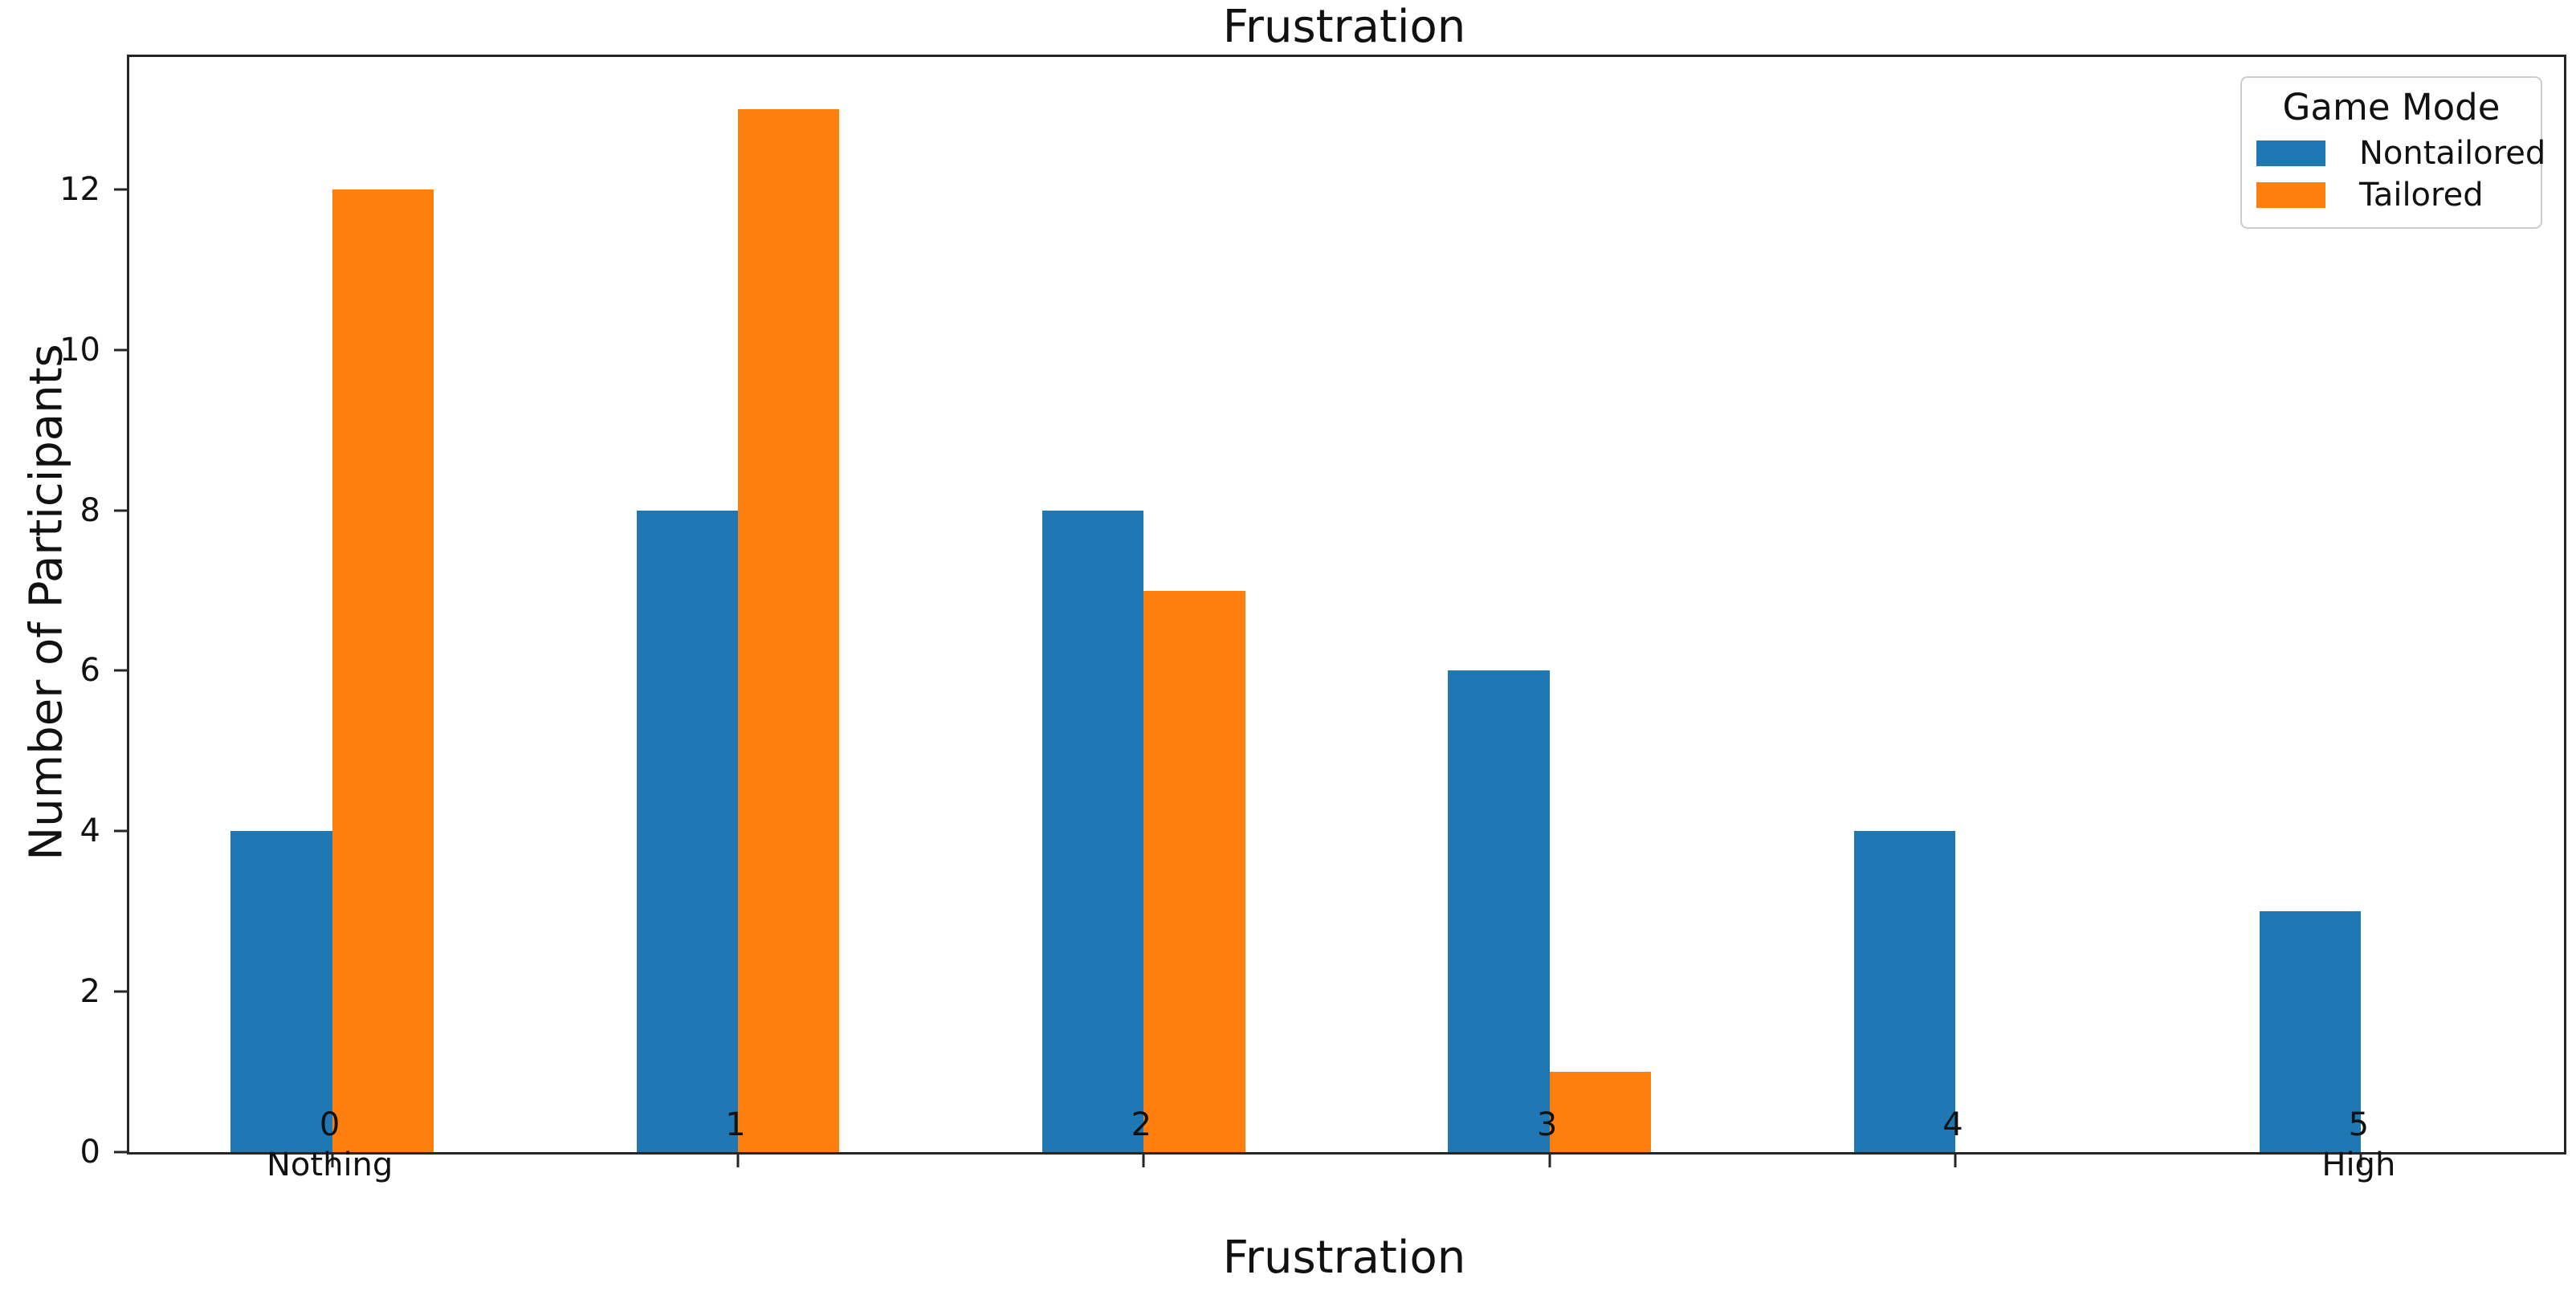  Describe the element at coordinates (89, 992) in the screenshot. I see `ytick-label-2: 2` at that location.